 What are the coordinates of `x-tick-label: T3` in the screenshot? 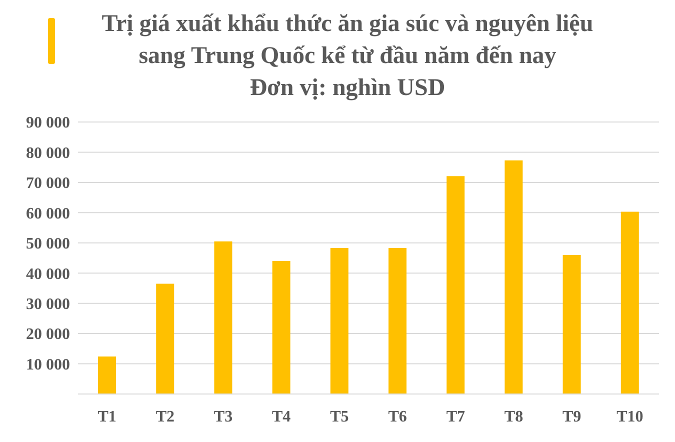 It's located at (223, 417).